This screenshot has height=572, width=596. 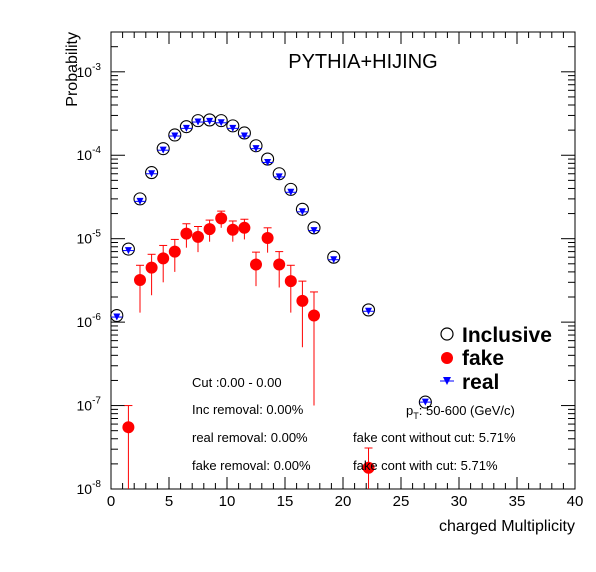 I want to click on annotation-fake-cont-without-cut: fake cont without cut: 5.71%, so click(x=434, y=437).